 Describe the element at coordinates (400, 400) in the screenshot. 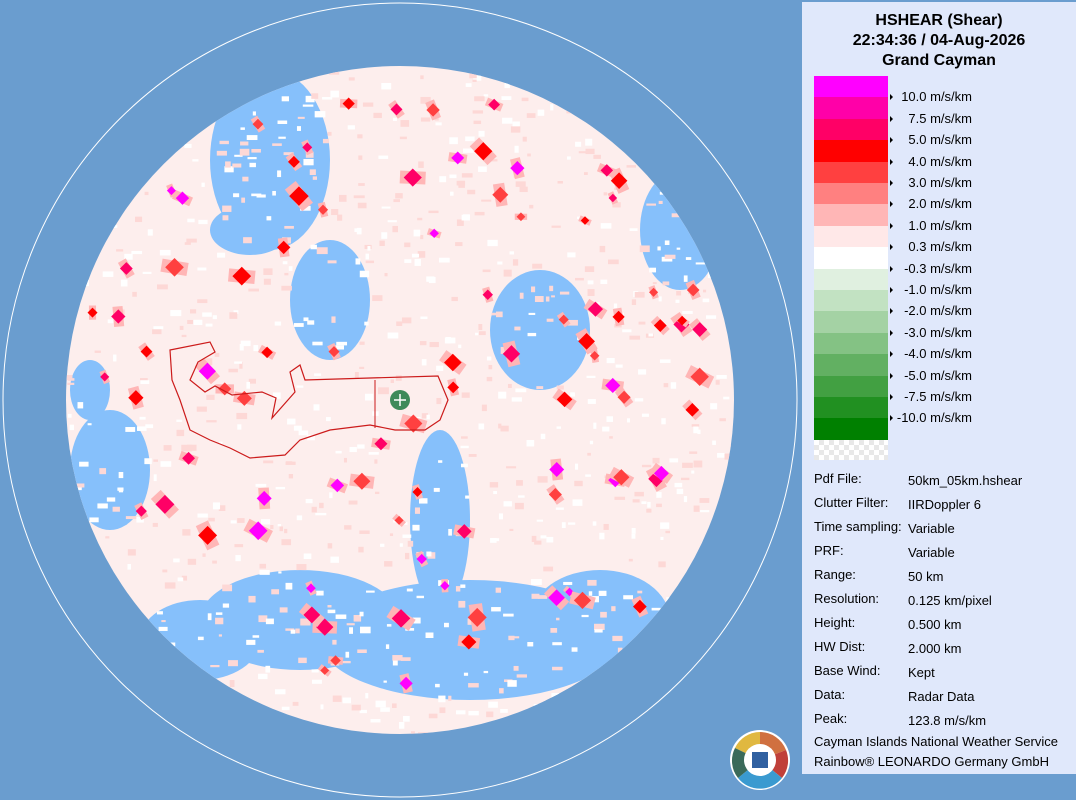

I see `radar-site-cross` at that location.